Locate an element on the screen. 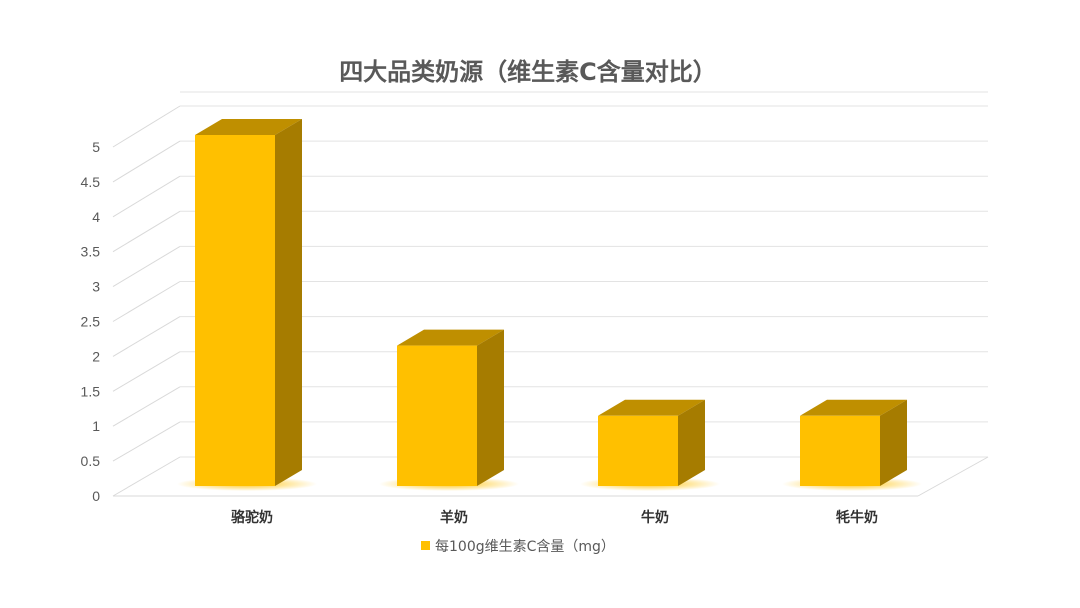 The width and height of the screenshot is (1080, 608). y-tick-label: 2.5 is located at coordinates (91, 322).